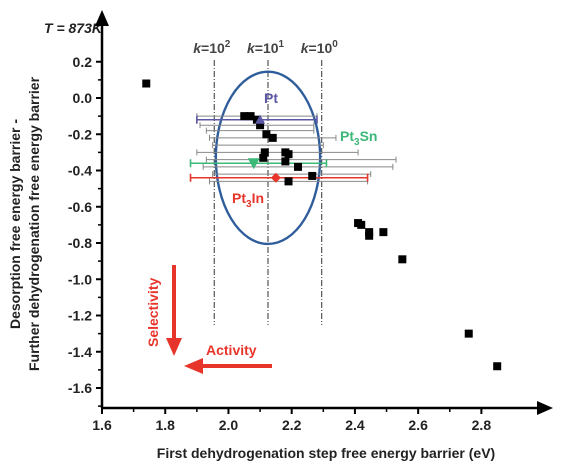  Describe the element at coordinates (253, 164) in the screenshot. I see `data-point-pt3sn` at that location.